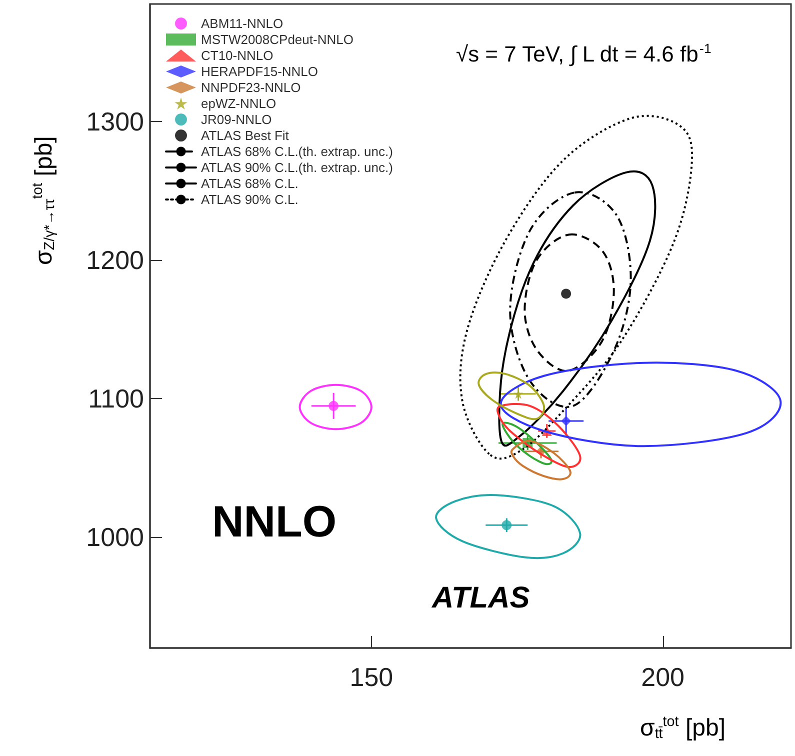 This screenshot has height=756, width=795. Describe the element at coordinates (297, 151) in the screenshot. I see `legend-label: ATLAS 68% C.L.(th. extrap. unc.)` at that location.